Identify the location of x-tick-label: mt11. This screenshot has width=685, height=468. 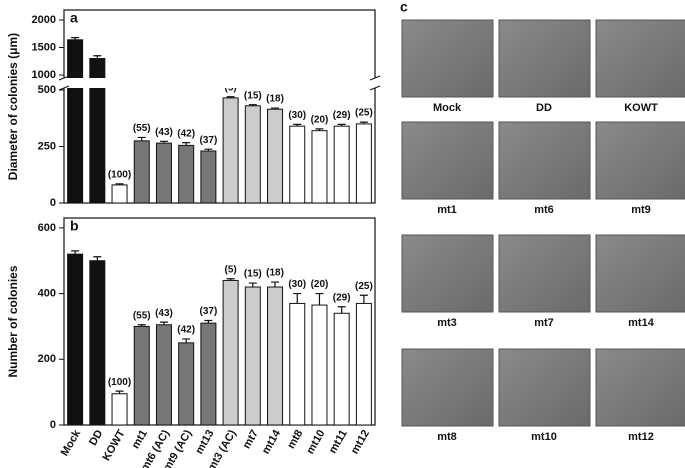
(338, 442).